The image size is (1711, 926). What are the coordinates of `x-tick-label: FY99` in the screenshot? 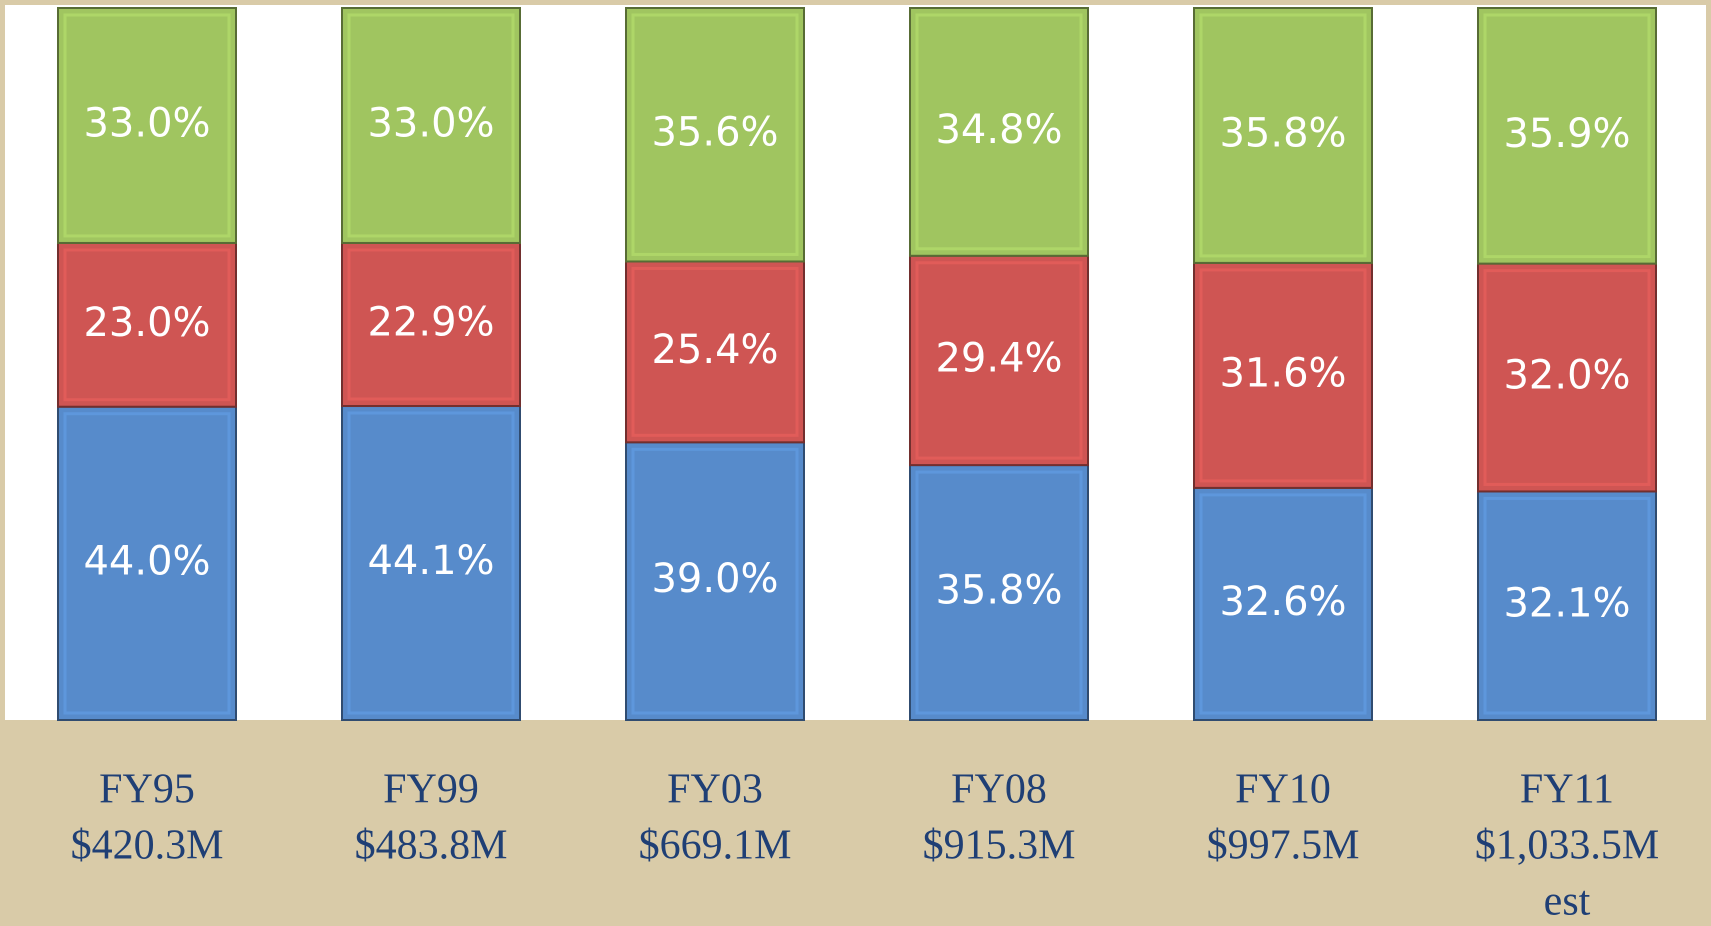 It's located at (431, 790).